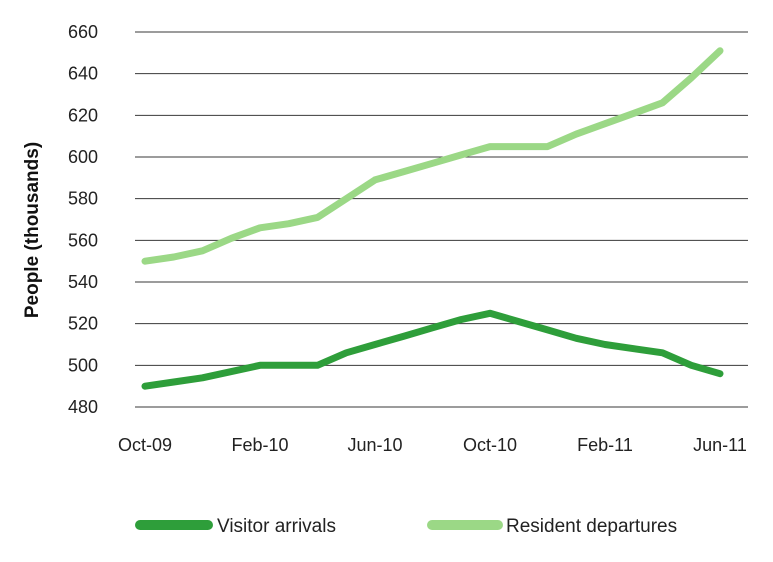  Describe the element at coordinates (374, 445) in the screenshot. I see `x-tick-label: Jun-10` at that location.